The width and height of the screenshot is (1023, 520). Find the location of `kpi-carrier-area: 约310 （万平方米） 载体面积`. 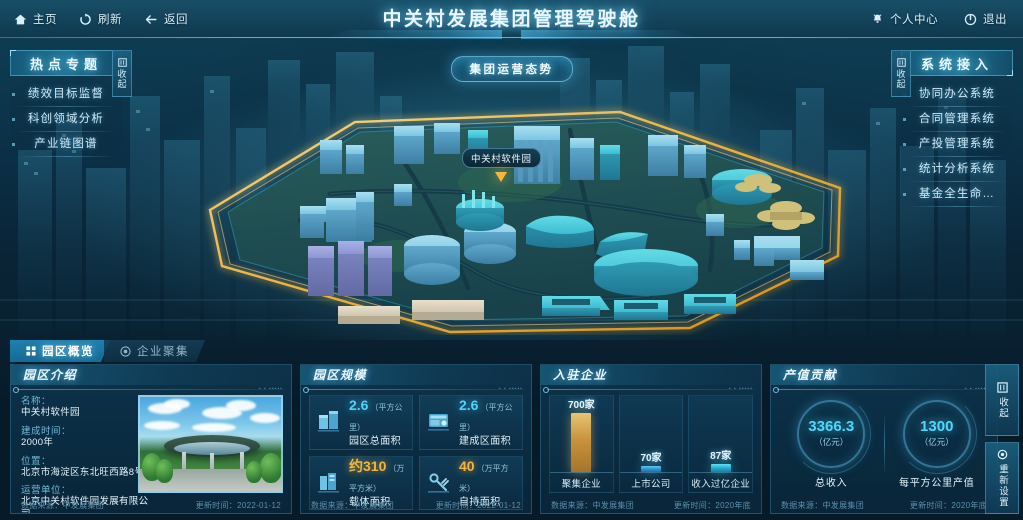

kpi-carrier-area: 约310 （万平方米） 载体面积 is located at coordinates (361, 482).